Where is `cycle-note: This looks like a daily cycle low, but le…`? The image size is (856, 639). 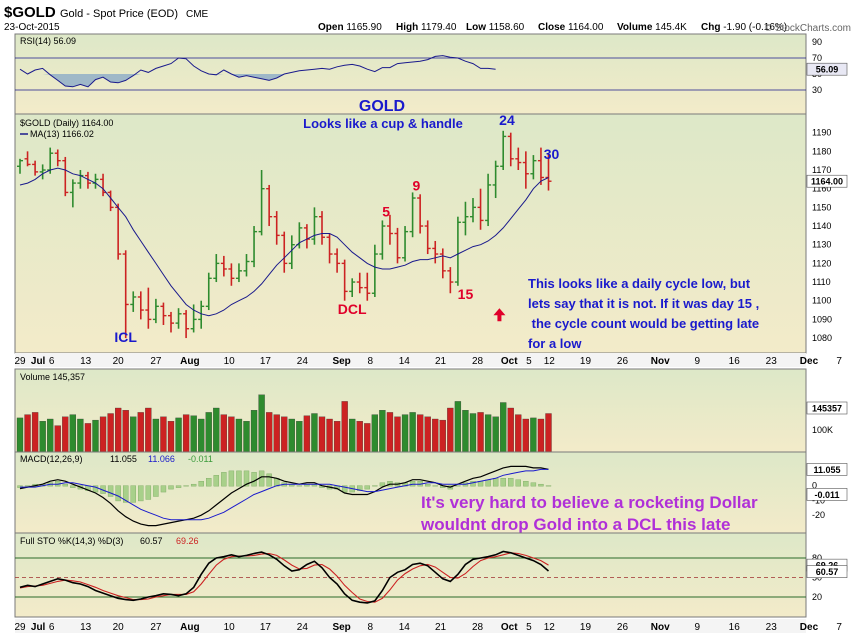 cycle-note: This looks like a daily cycle low, but le… is located at coordinates (643, 313).